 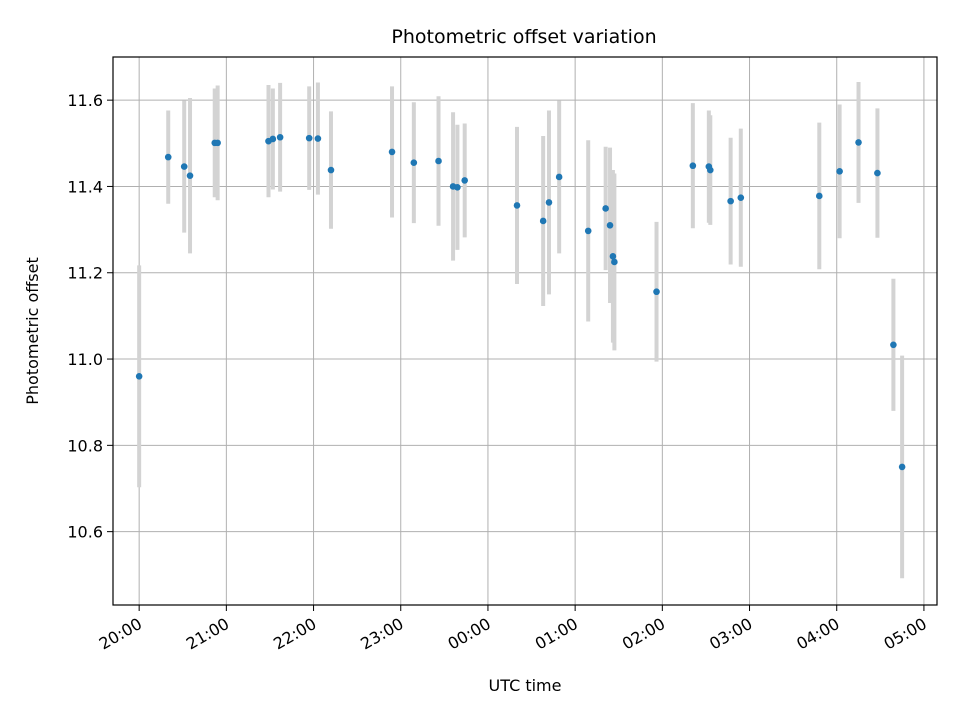 What do you see at coordinates (85, 445) in the screenshot?
I see `y-tick-label: 10.8` at bounding box center [85, 445].